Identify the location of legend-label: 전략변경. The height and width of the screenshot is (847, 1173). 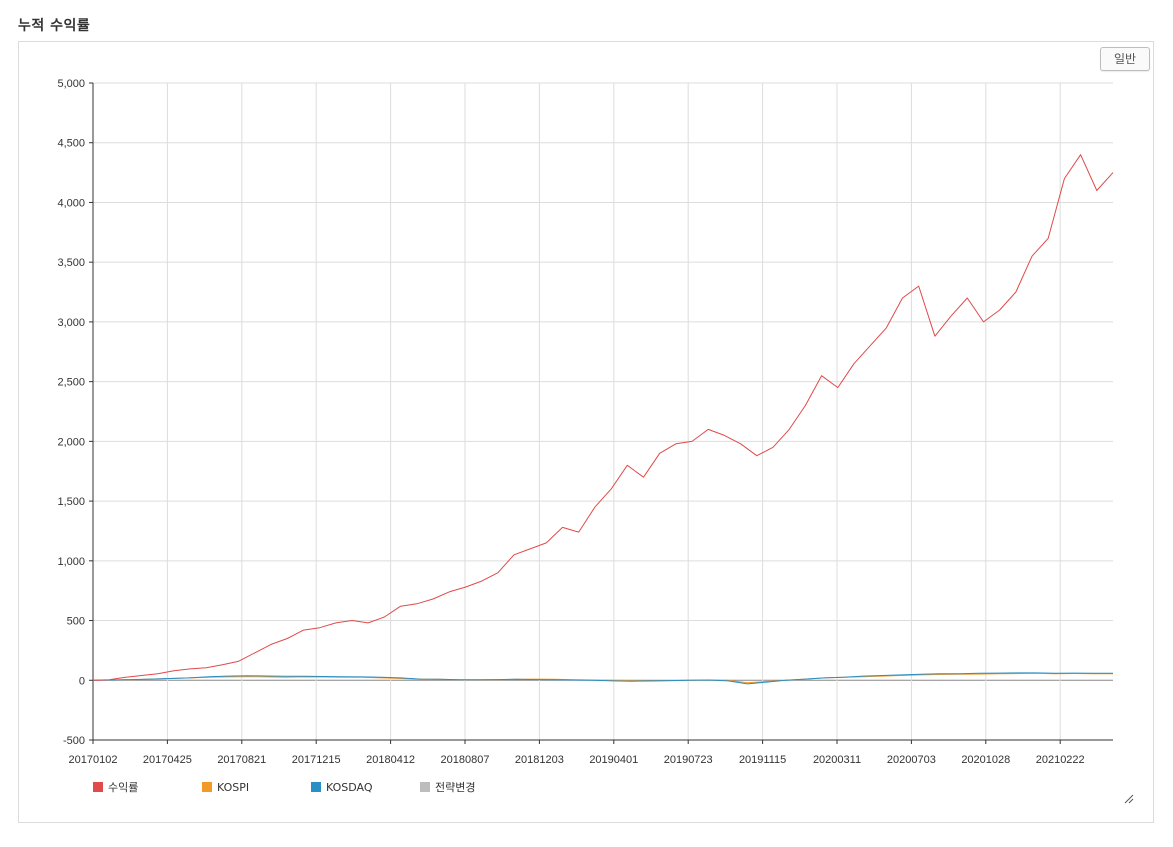
(455, 787).